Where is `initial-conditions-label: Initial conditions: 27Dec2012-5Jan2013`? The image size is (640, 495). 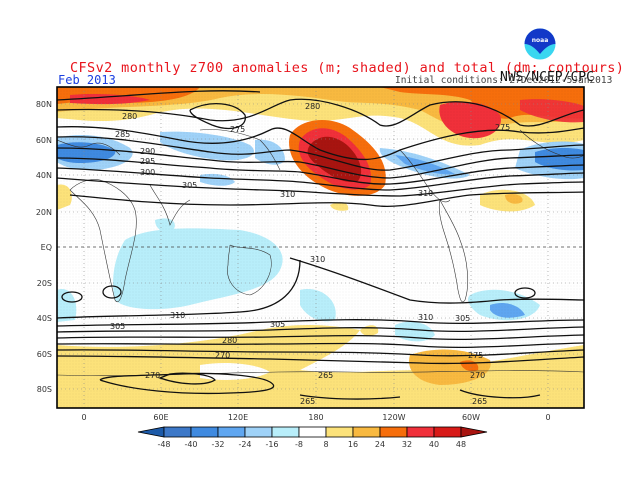 initial-conditions-label: Initial conditions: 27Dec2012-5Jan2013 is located at coordinates (504, 80).